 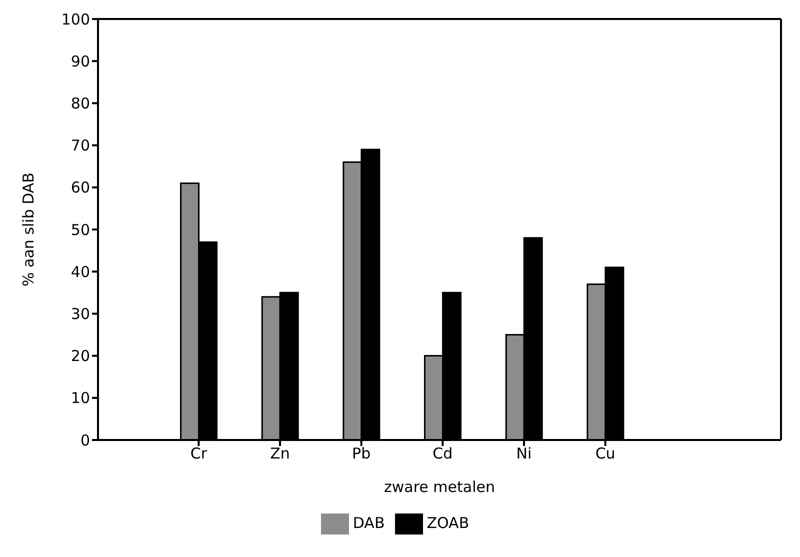 What do you see at coordinates (361, 453) in the screenshot?
I see `x-tick-label: Pb` at bounding box center [361, 453].